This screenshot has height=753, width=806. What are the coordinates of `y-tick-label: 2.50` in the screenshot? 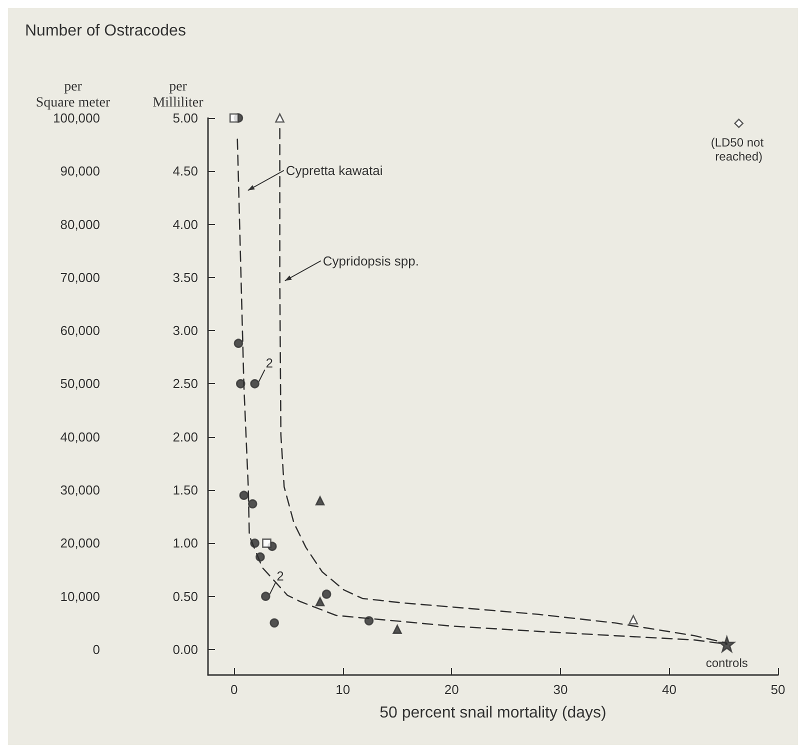 It's located at (185, 384).